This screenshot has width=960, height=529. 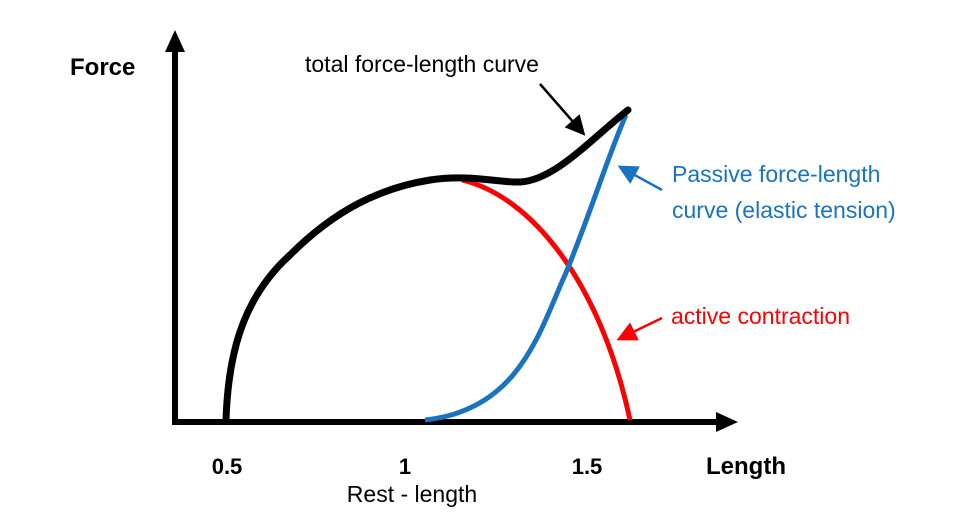 What do you see at coordinates (727, 422) in the screenshot?
I see `x-axis-arrowhead` at bounding box center [727, 422].